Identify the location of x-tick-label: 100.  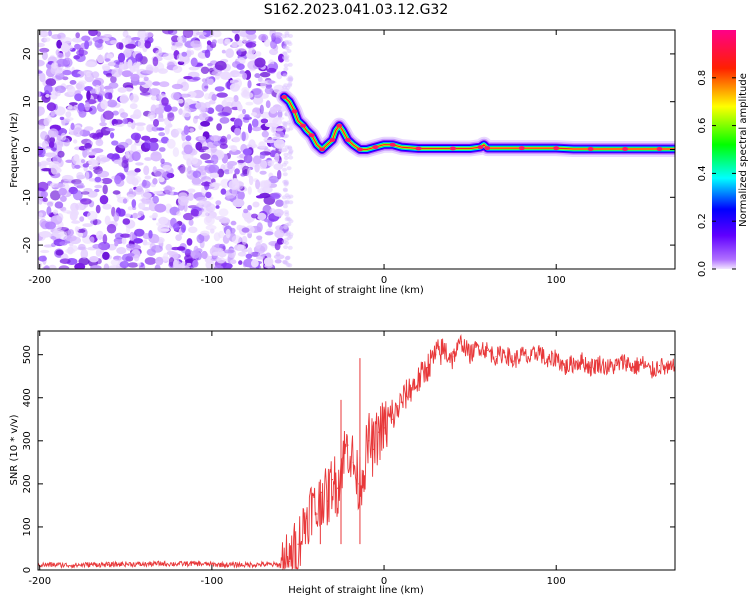
(556, 280).